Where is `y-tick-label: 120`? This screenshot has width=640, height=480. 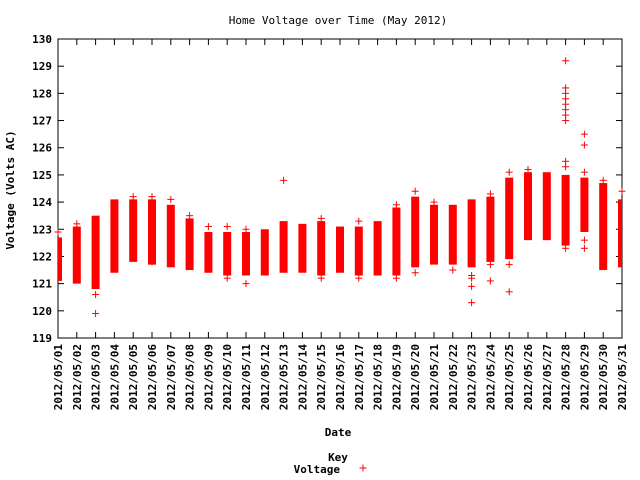
y-tick-label: 120 is located at coordinates (42, 311).